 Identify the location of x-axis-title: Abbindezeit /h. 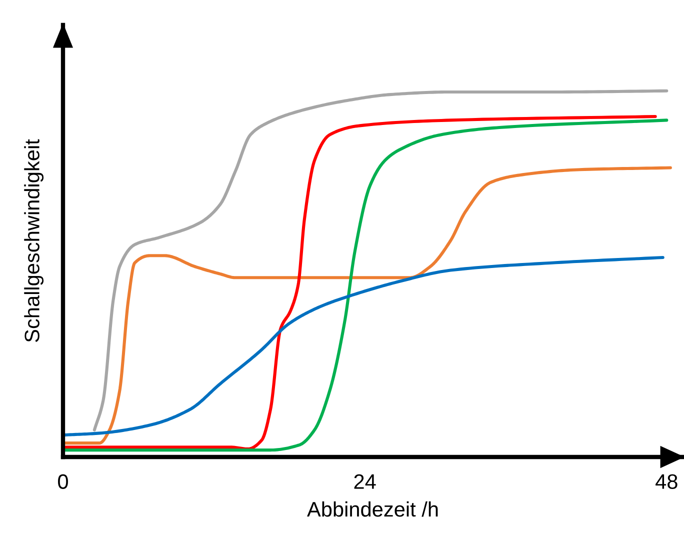
(372, 509).